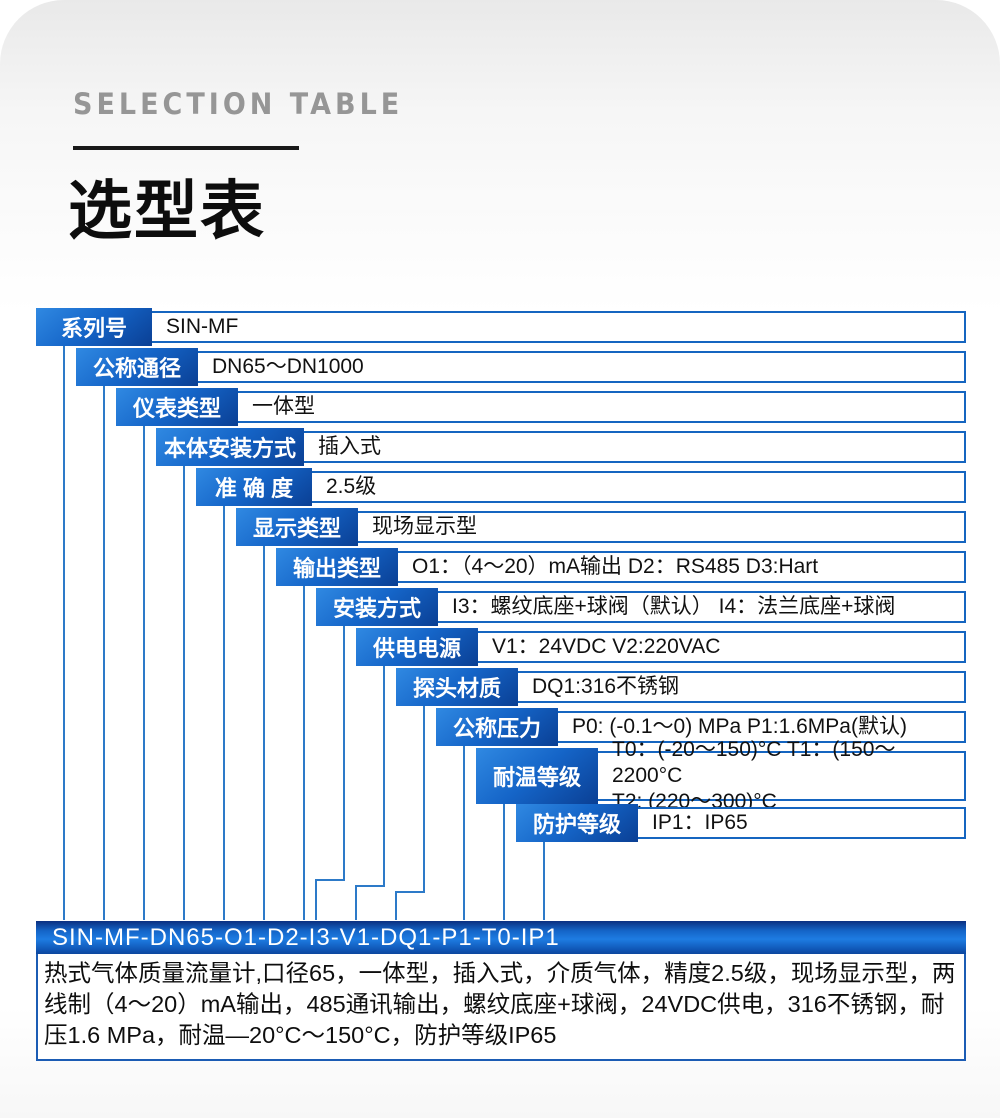 This screenshot has width=1000, height=1118. I want to click on row-value: DQ1:316不锈钢, so click(742, 687).